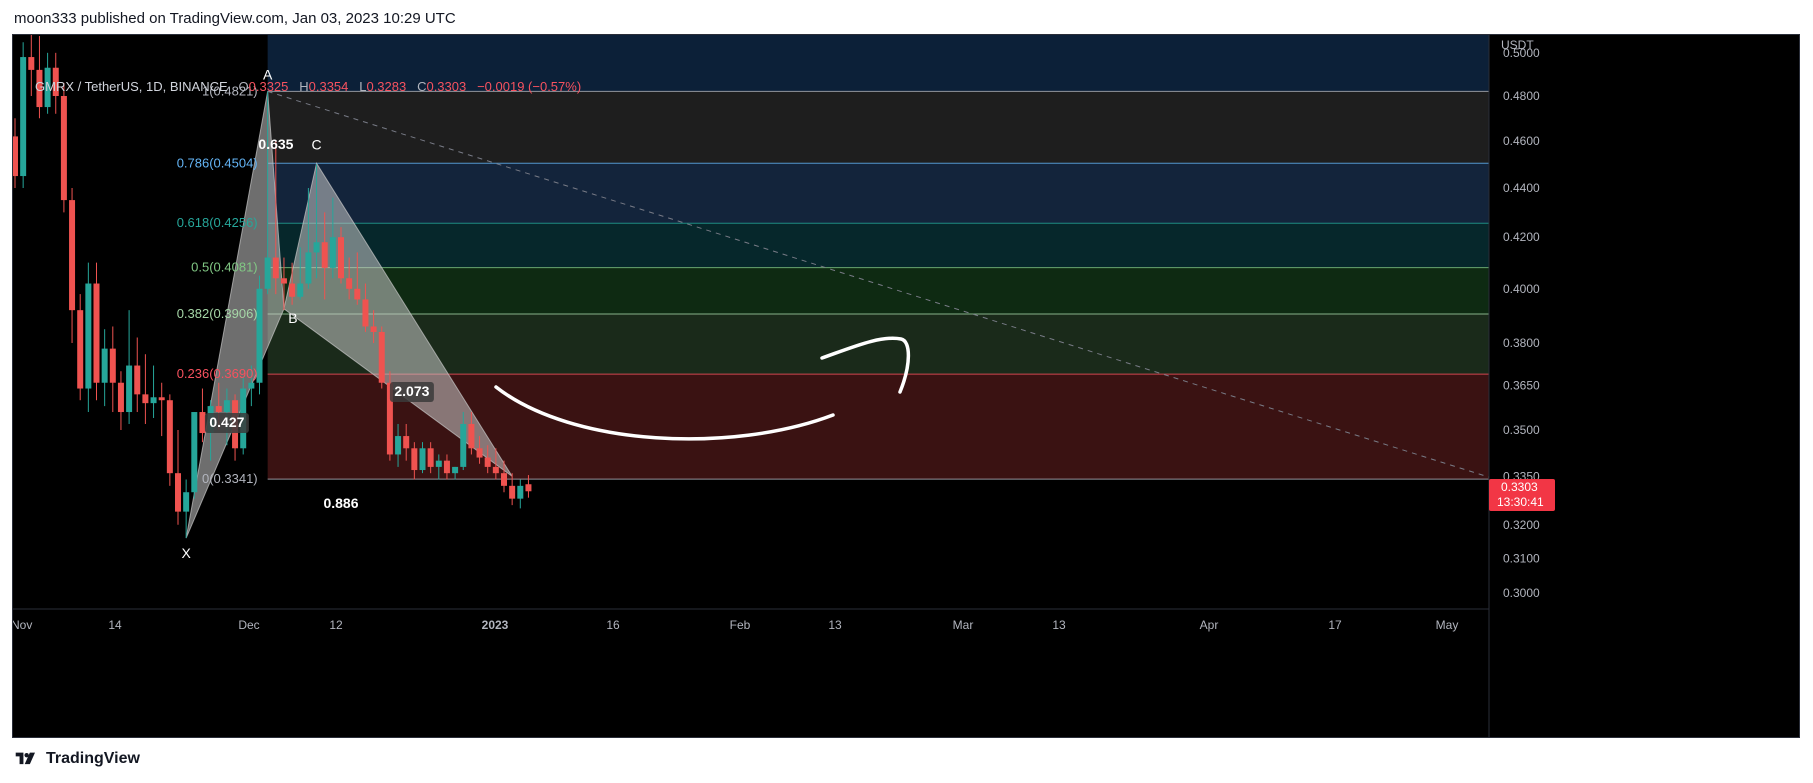 The width and height of the screenshot is (1813, 783). I want to click on tradingview-brand: TradingView, so click(76, 759).